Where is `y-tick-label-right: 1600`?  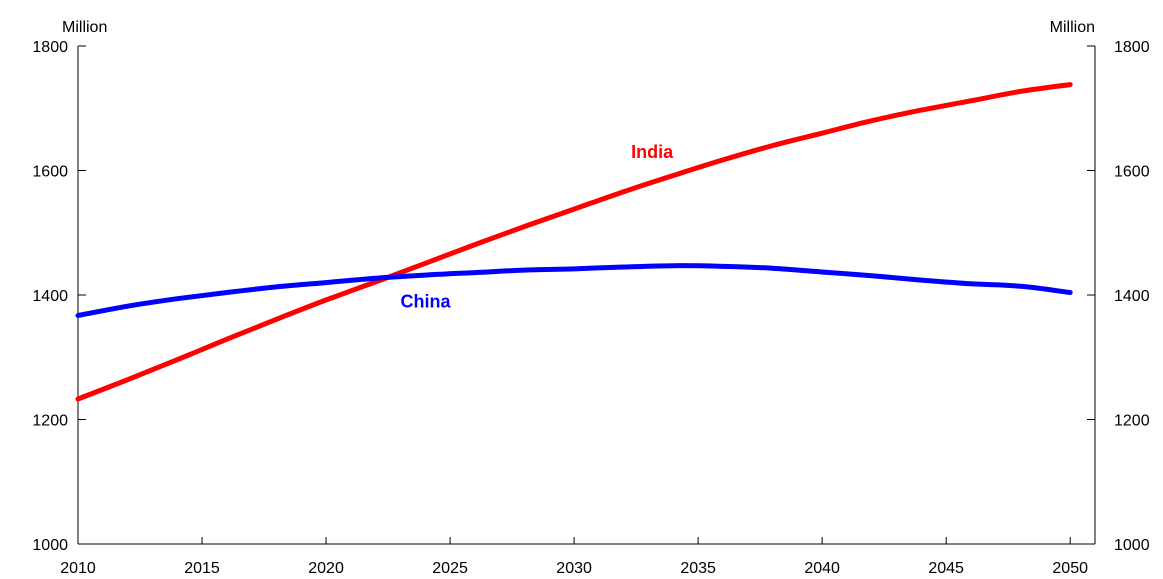
y-tick-label-right: 1600 is located at coordinates (1132, 172).